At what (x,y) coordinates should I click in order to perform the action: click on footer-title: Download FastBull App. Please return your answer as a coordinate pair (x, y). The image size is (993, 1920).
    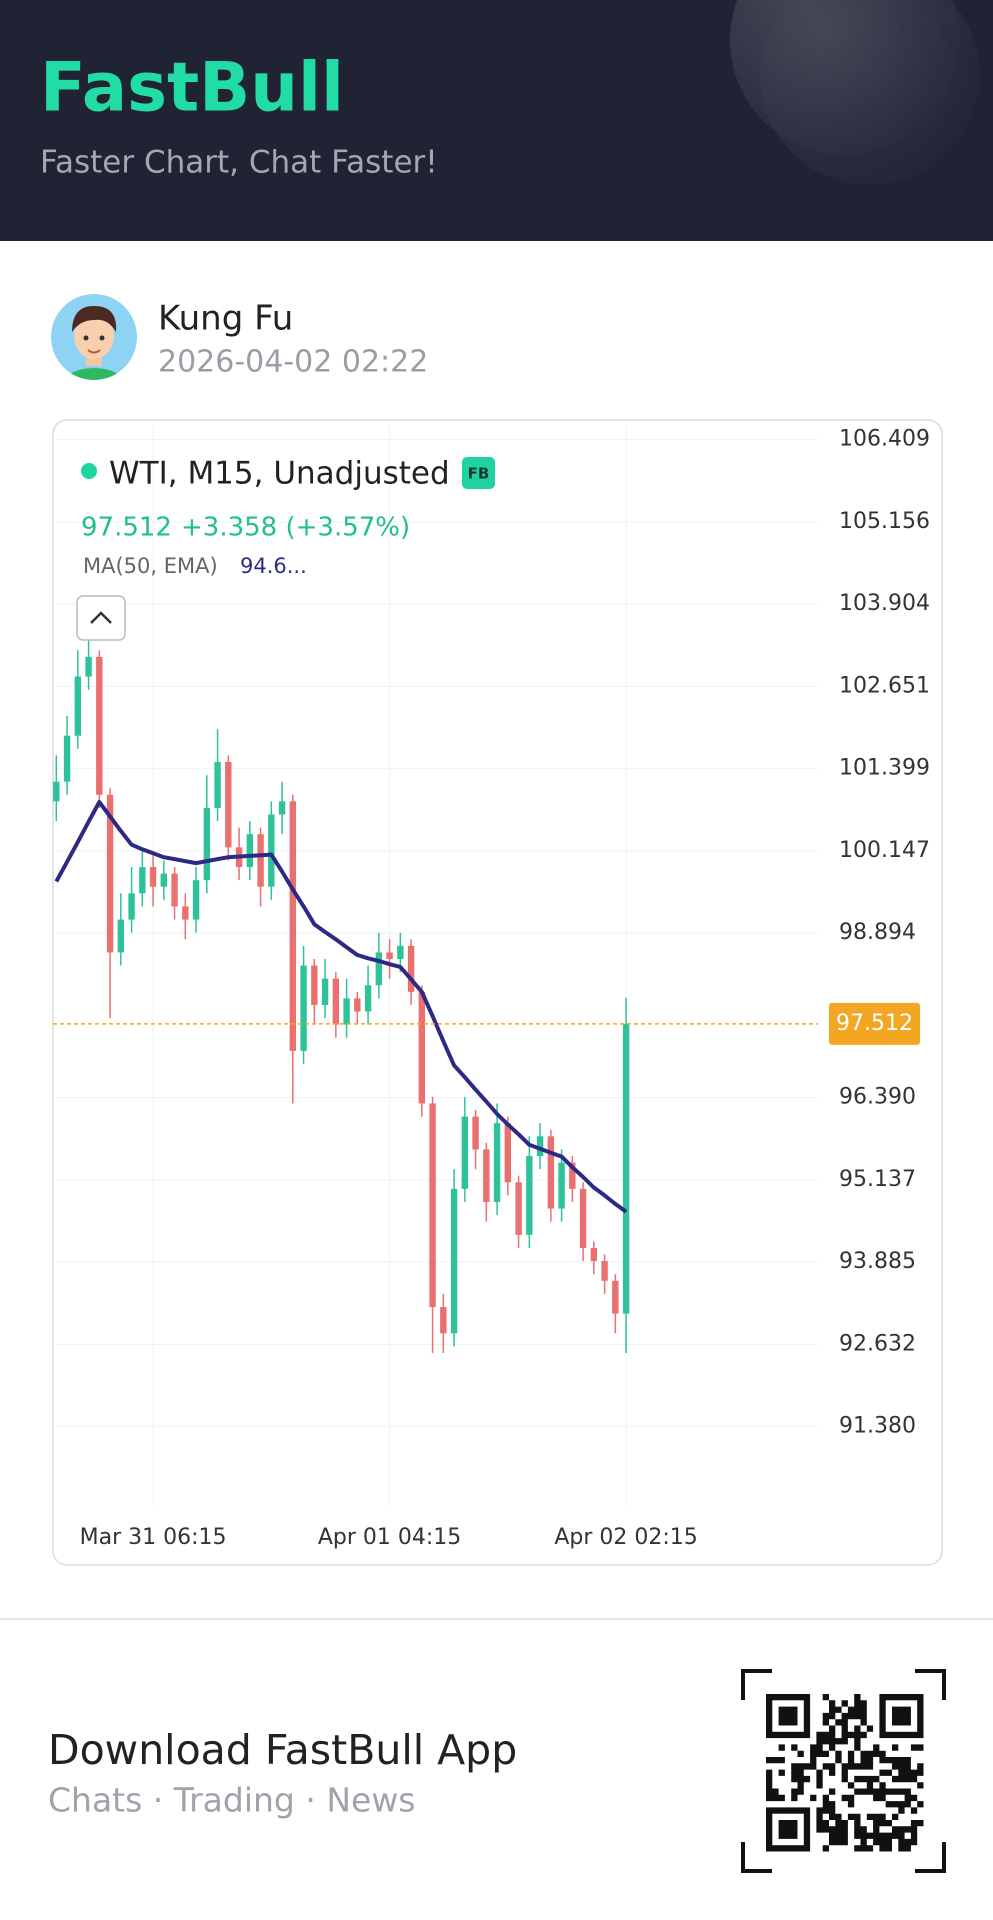
    Looking at the image, I should click on (282, 1750).